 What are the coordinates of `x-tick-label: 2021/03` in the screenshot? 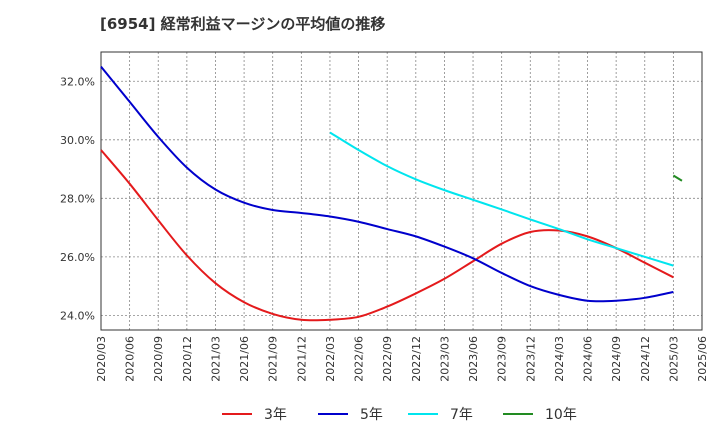 It's located at (215, 359).